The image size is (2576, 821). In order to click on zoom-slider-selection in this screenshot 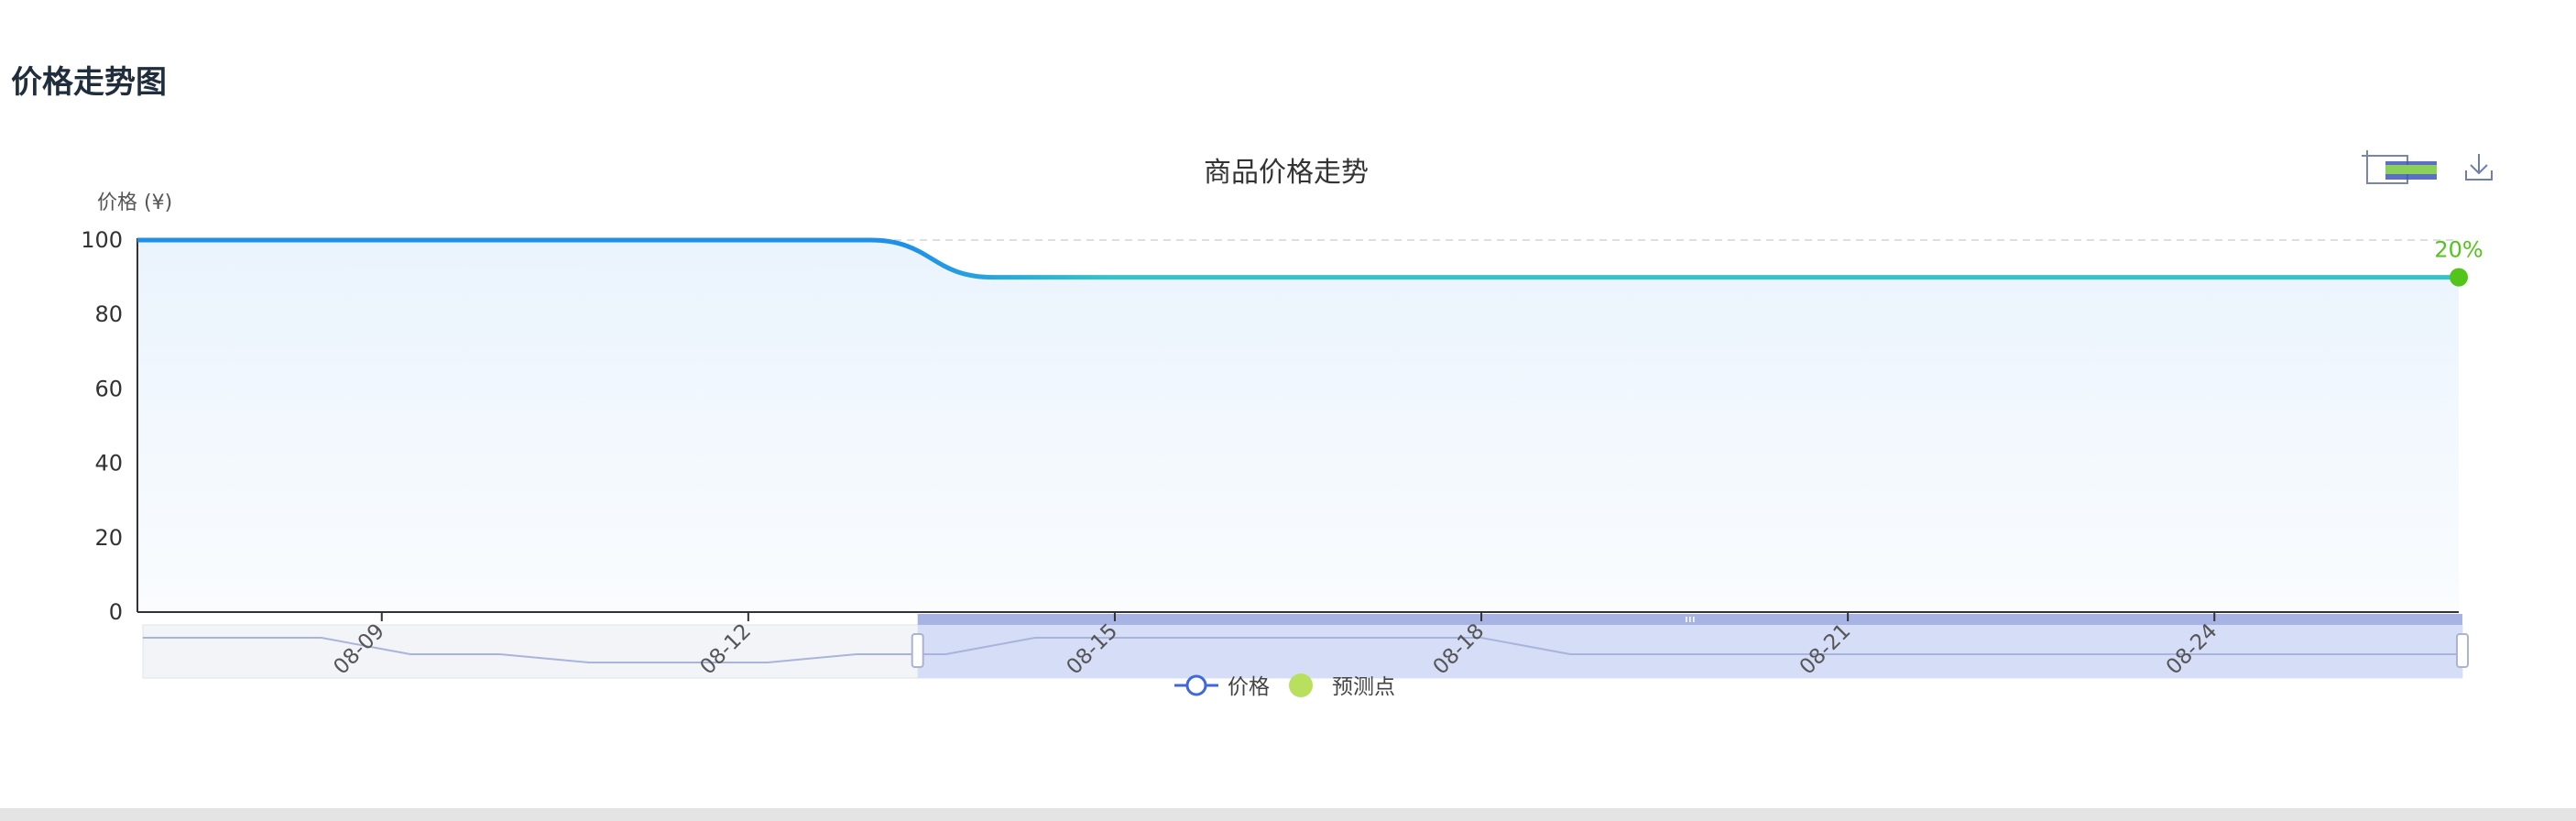, I will do `click(1690, 652)`.